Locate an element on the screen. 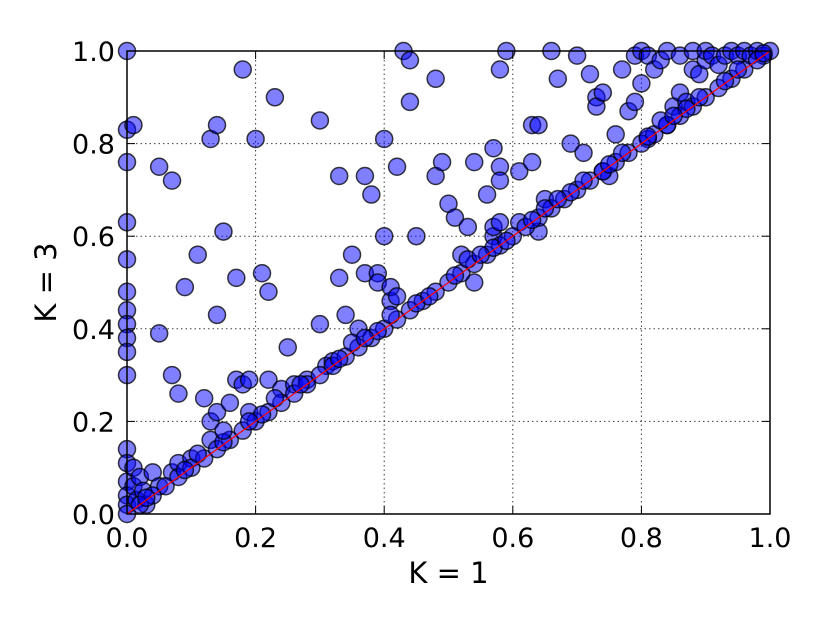 This screenshot has height=623, width=830. y-tick-label: 0.0 is located at coordinates (93, 515).